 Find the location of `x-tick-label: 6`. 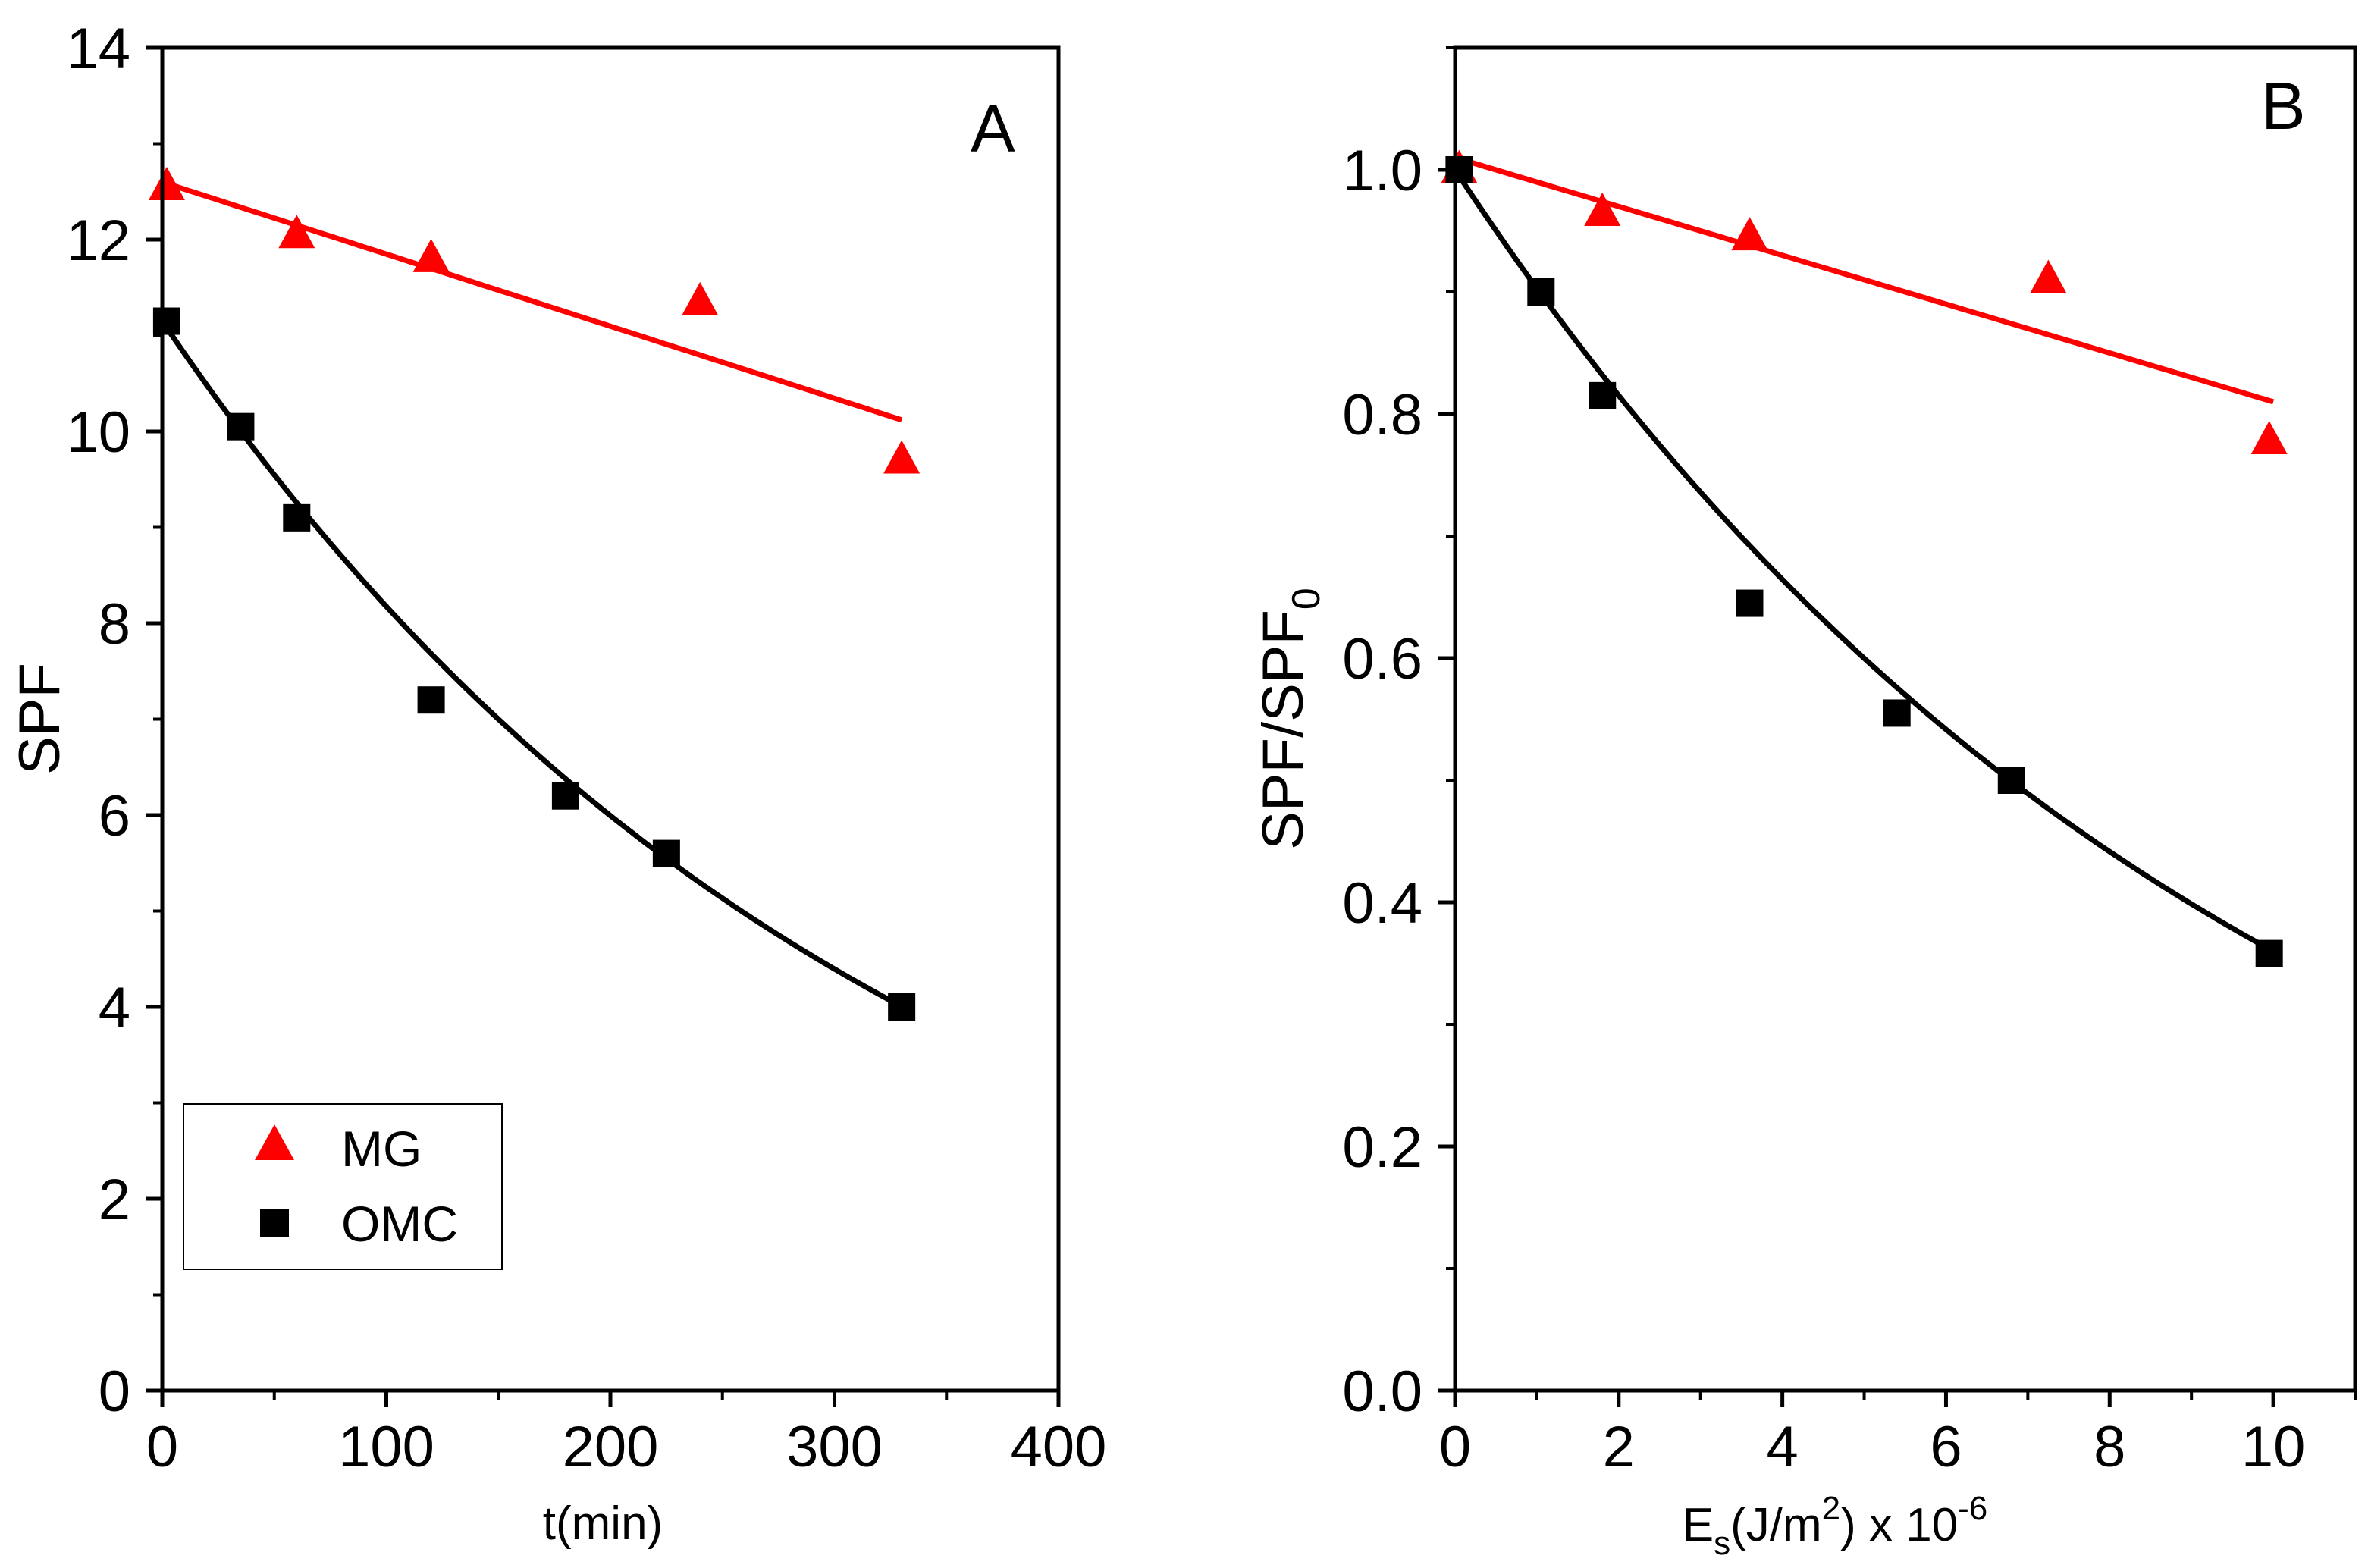

x-tick-label: 6 is located at coordinates (1946, 1447).